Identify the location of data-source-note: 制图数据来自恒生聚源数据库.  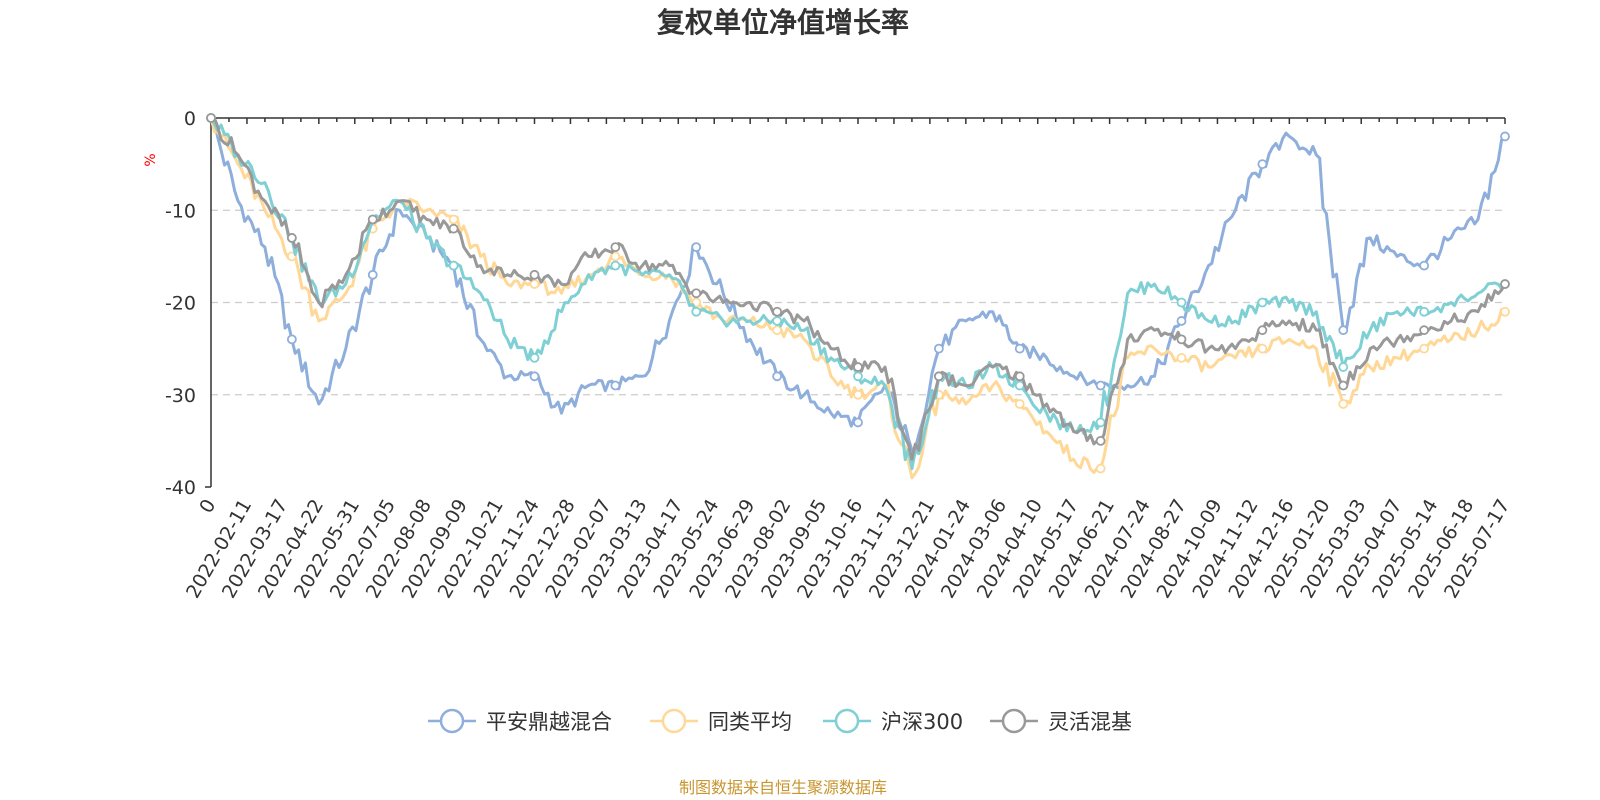
(783, 787).